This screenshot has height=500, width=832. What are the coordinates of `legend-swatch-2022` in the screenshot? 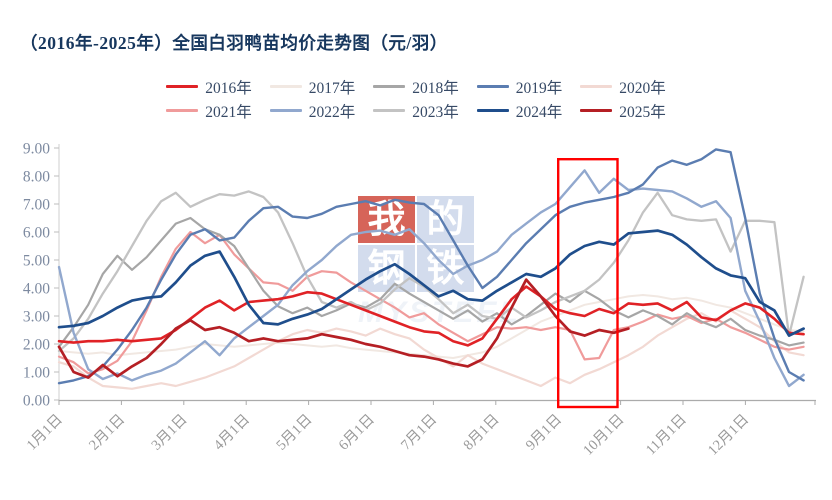 It's located at (285, 110).